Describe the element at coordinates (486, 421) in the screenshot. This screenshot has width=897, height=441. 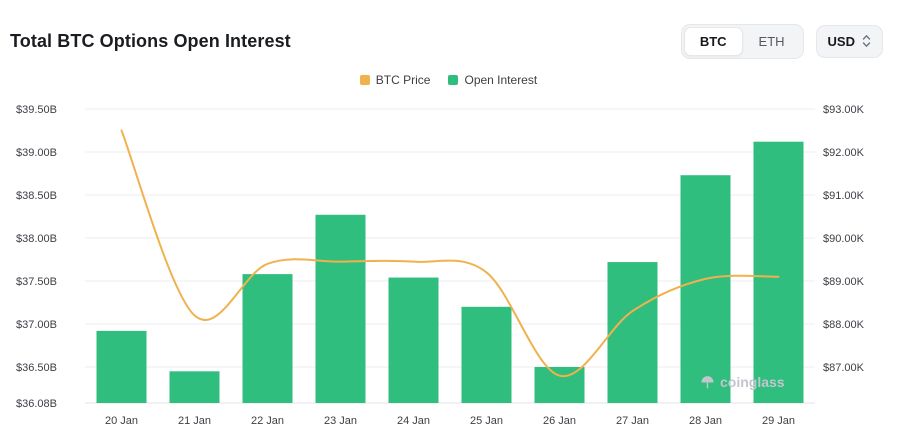
I see `x-axis-label: 25 Jan` at that location.